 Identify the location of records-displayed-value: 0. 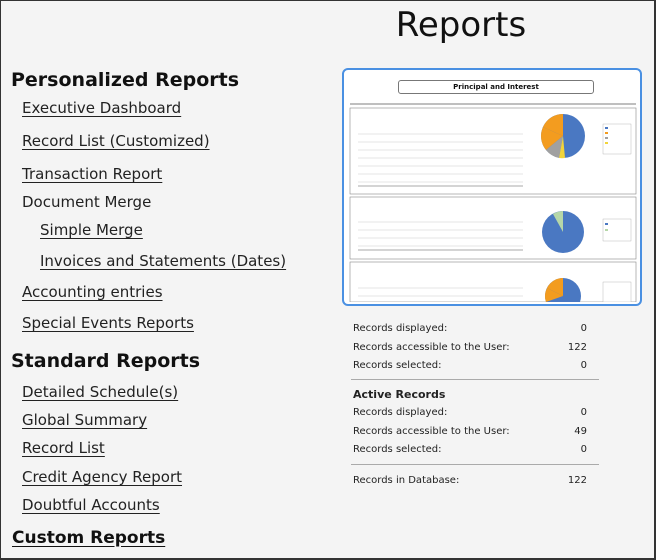
(583, 328).